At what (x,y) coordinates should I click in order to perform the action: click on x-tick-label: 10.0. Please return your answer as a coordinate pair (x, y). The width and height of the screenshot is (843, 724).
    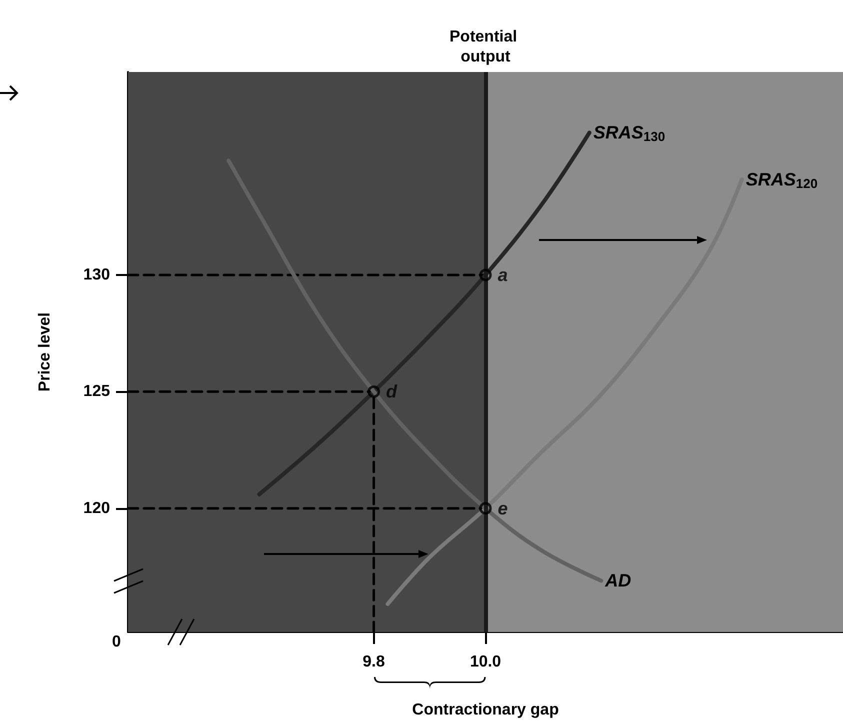
    Looking at the image, I should click on (486, 662).